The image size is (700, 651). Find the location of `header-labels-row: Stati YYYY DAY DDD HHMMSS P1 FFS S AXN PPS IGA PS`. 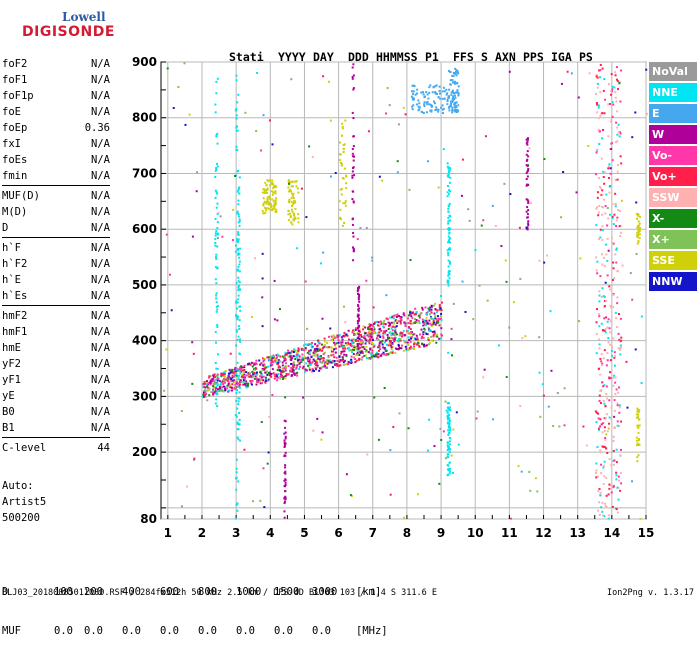

header-labels-row: Stati YYYY DAY DDD HHMMSS P1 FFS S AXN PPS IGA PS is located at coordinates (411, 57).